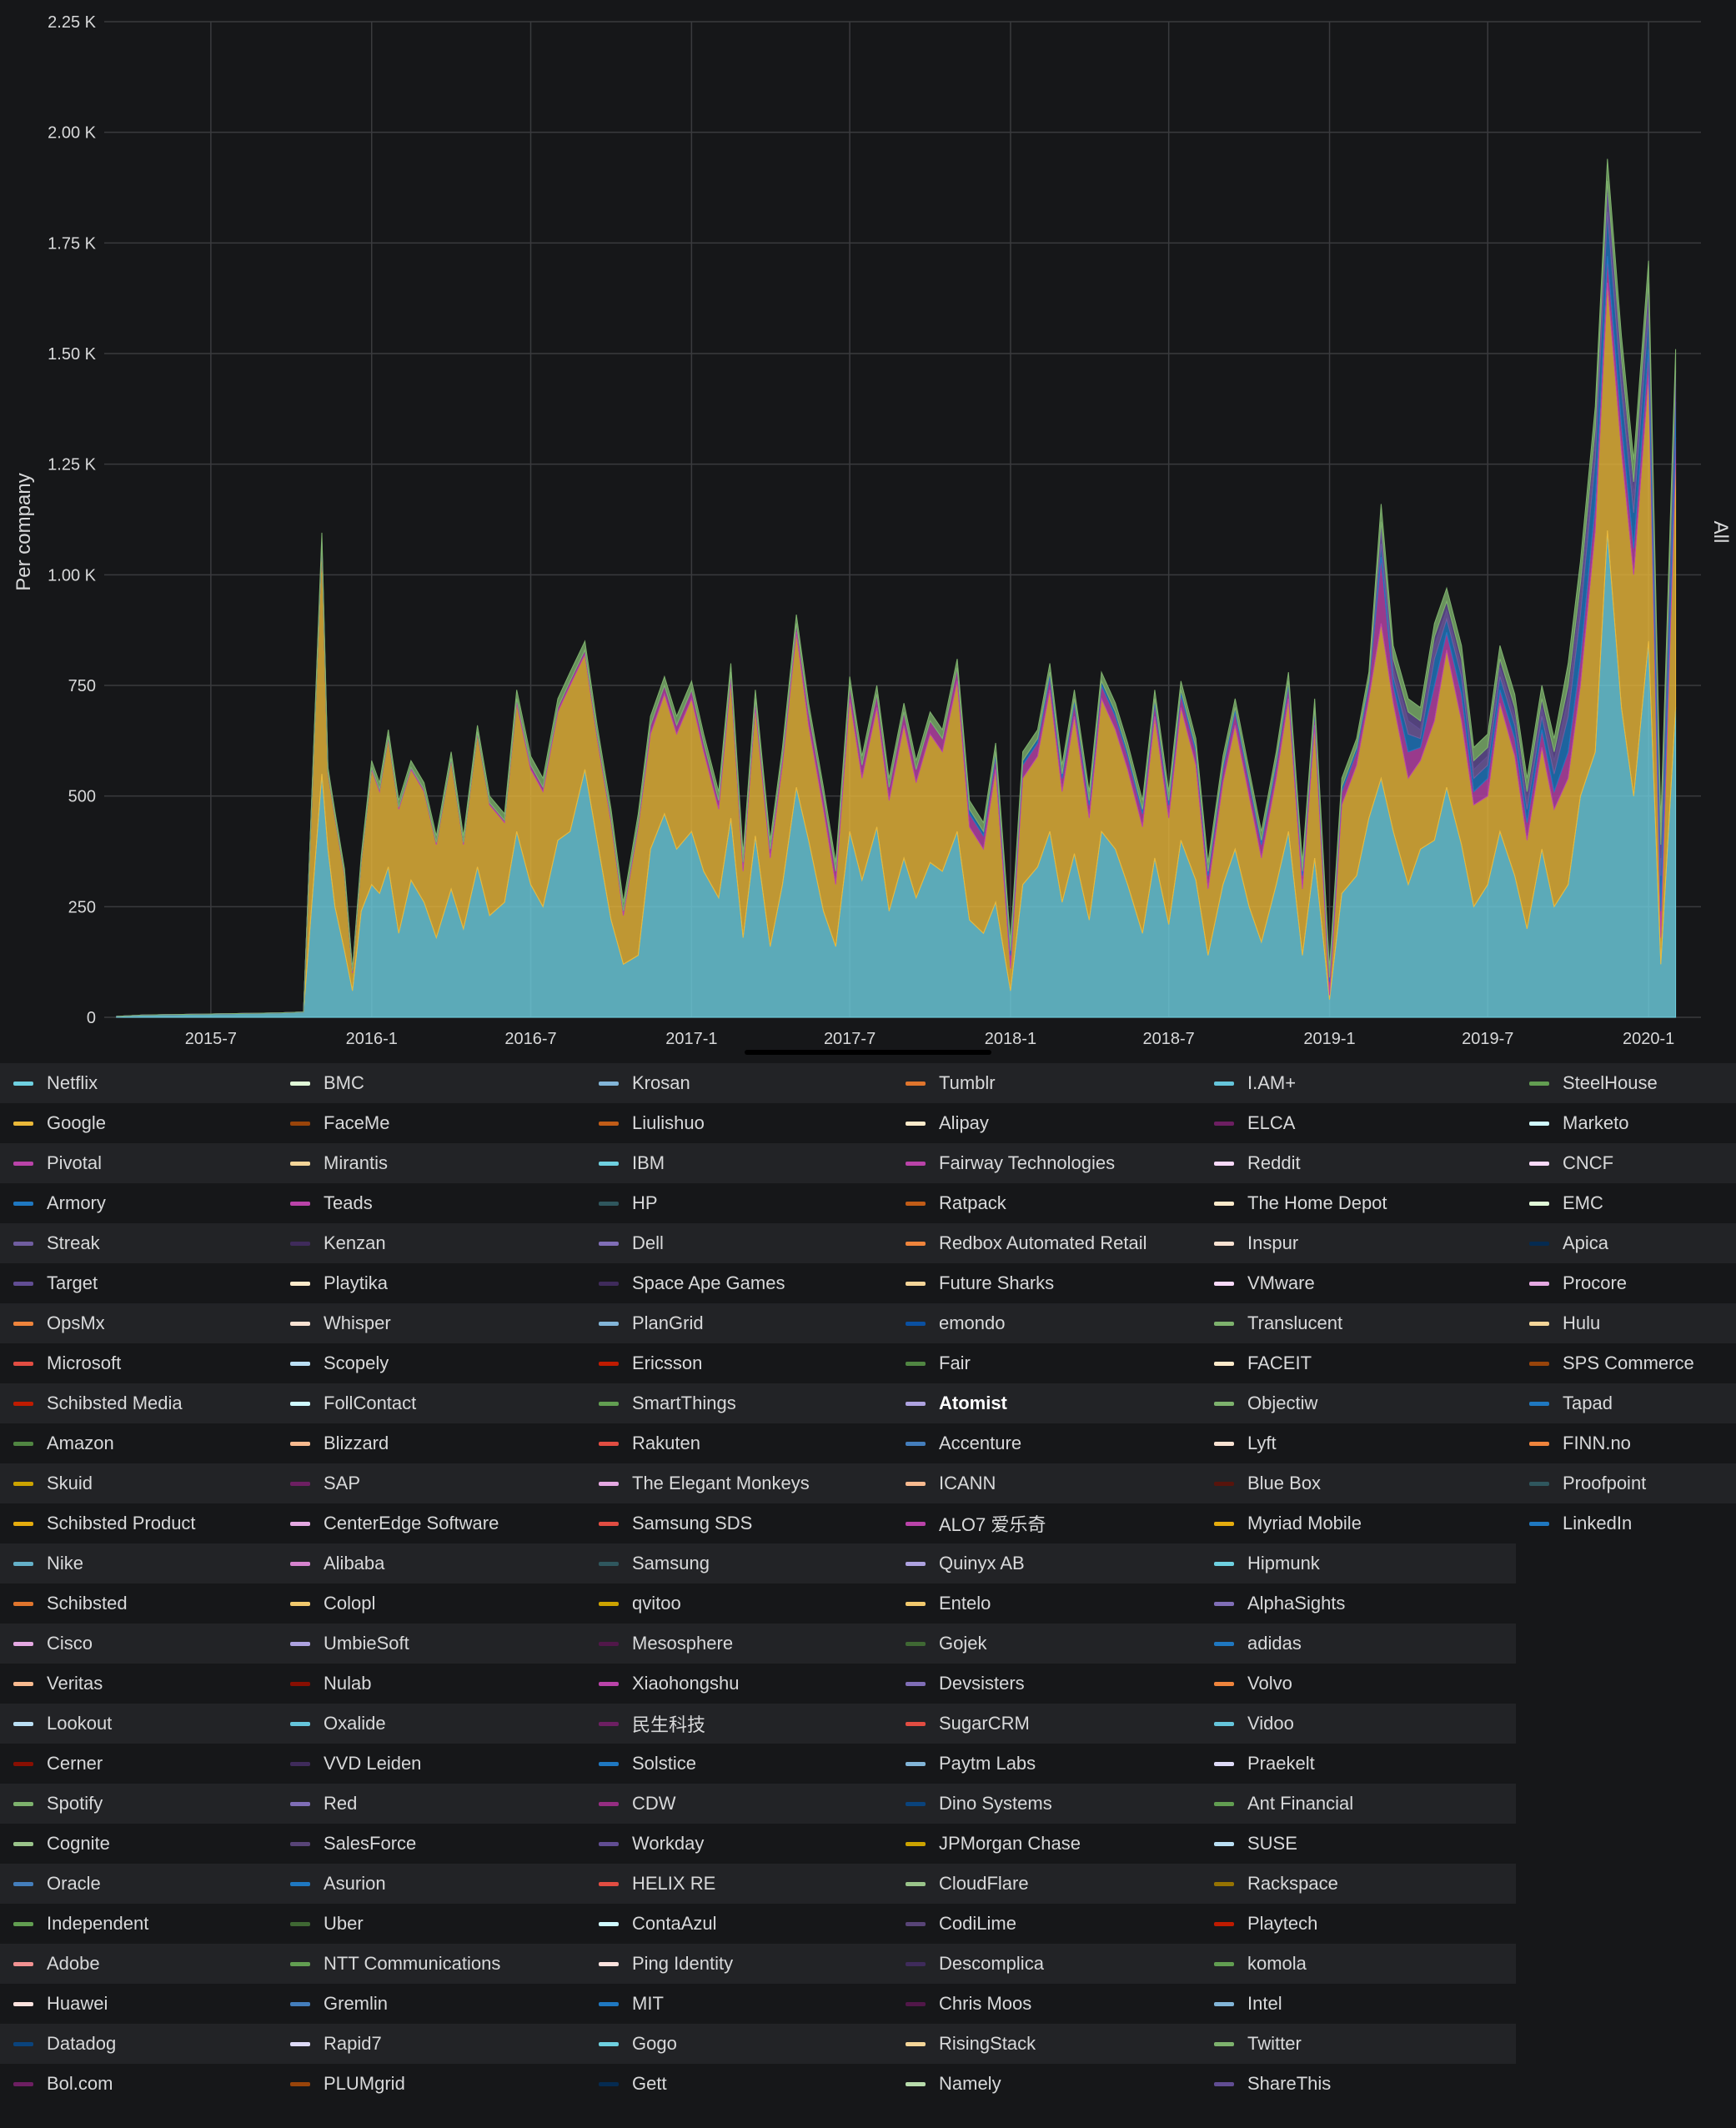  Describe the element at coordinates (1358, 1283) in the screenshot. I see `legend-item: VMware` at that location.